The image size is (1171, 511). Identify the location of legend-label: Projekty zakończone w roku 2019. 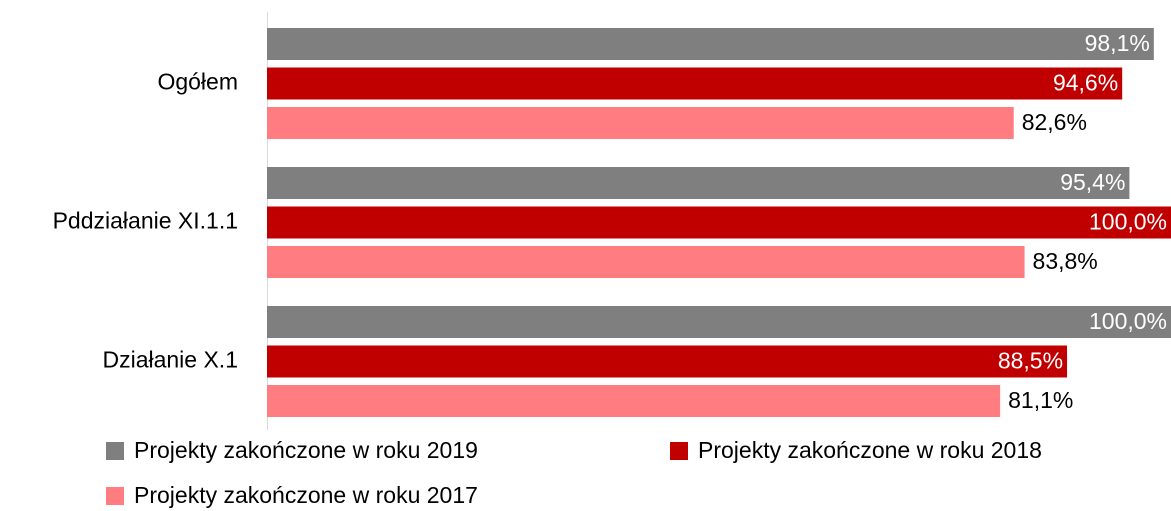
(306, 450).